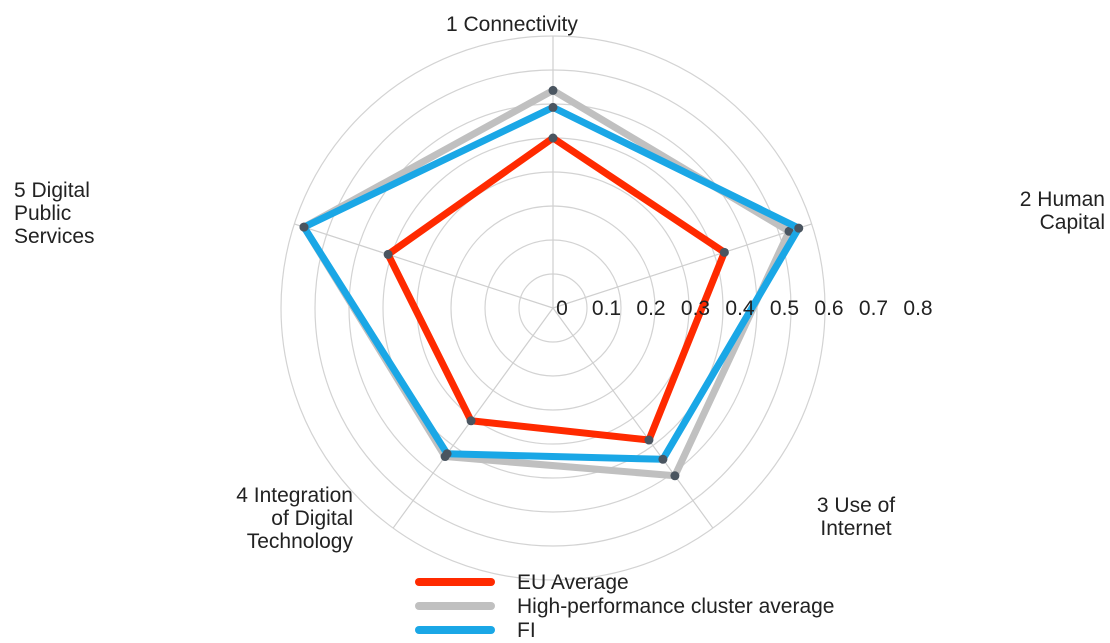 Image resolution: width=1110 pixels, height=643 pixels. Describe the element at coordinates (695, 308) in the screenshot. I see `tick-label: 0.3` at that location.